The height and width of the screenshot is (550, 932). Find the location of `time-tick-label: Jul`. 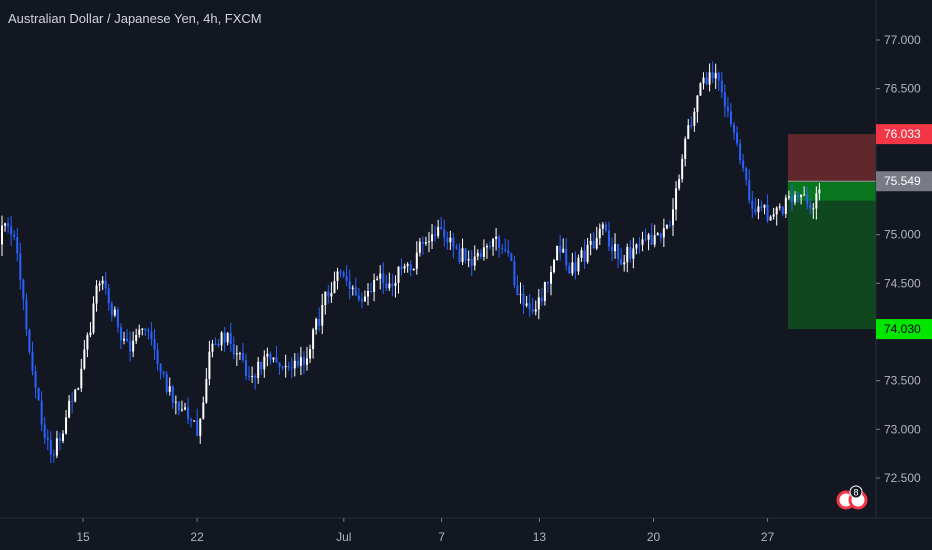

time-tick-label: Jul is located at coordinates (343, 537).